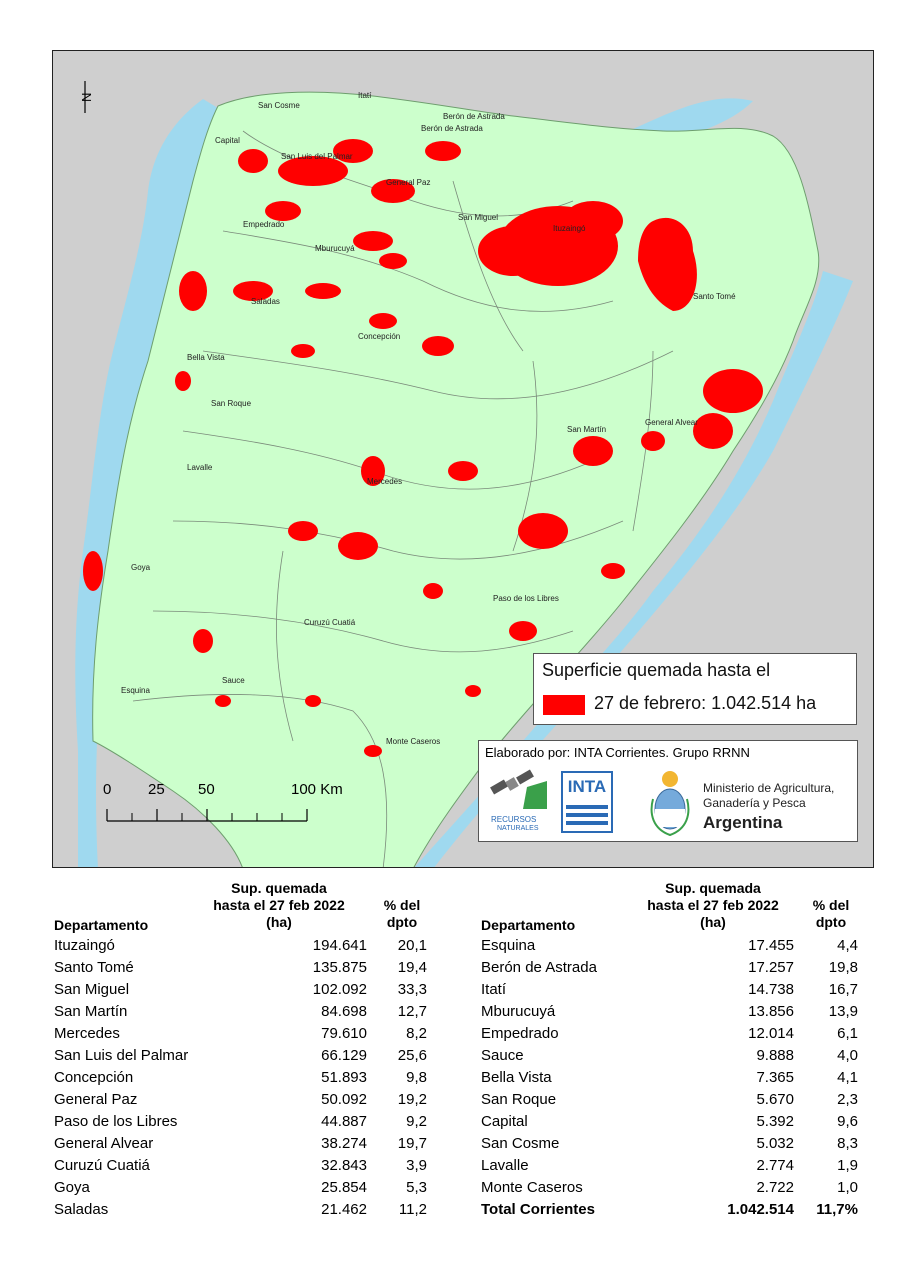 The image size is (905, 1280). I want to click on pct-dept: 16,7, so click(843, 989).